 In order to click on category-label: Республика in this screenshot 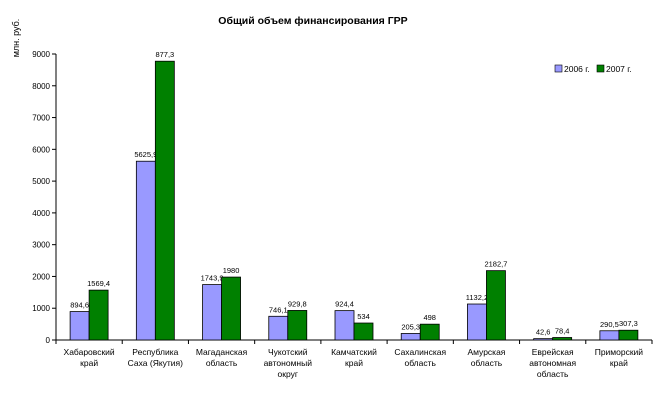, I will do `click(155, 352)`.